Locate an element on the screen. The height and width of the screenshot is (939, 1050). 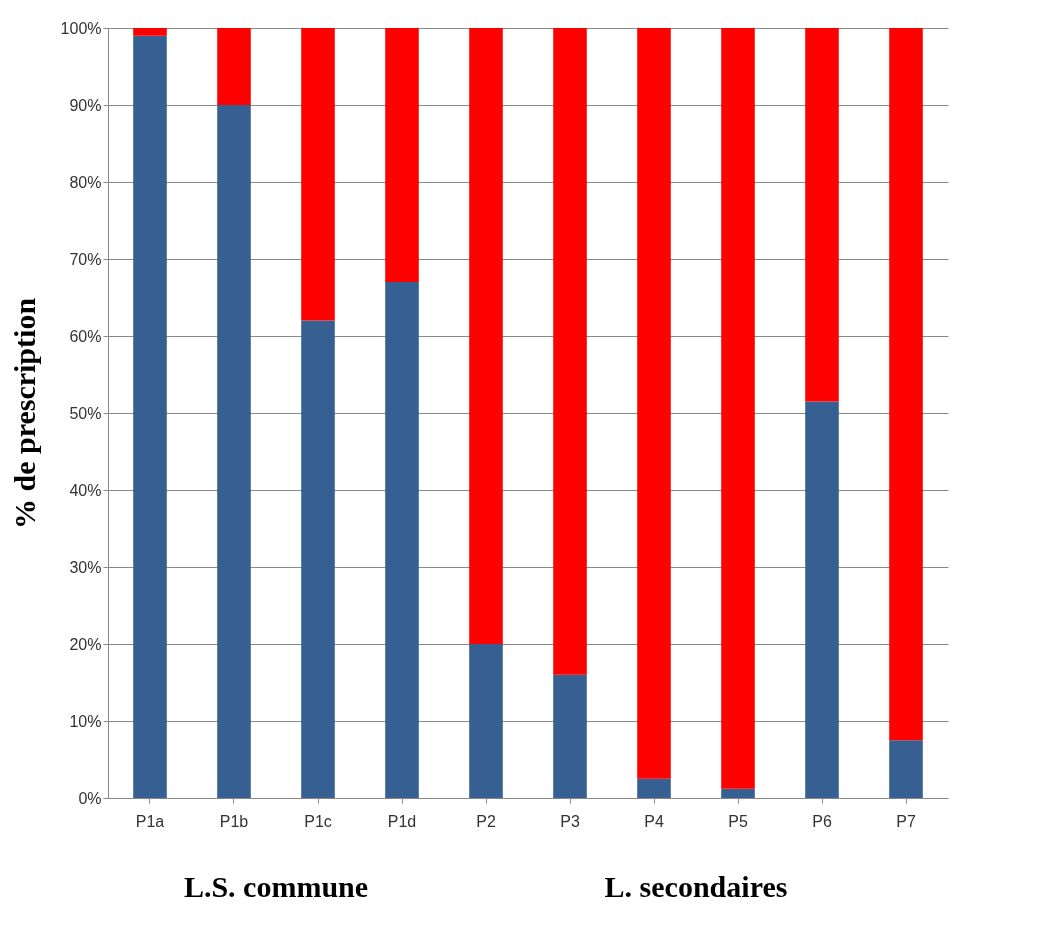
x-tick-label: P4 is located at coordinates (654, 821).